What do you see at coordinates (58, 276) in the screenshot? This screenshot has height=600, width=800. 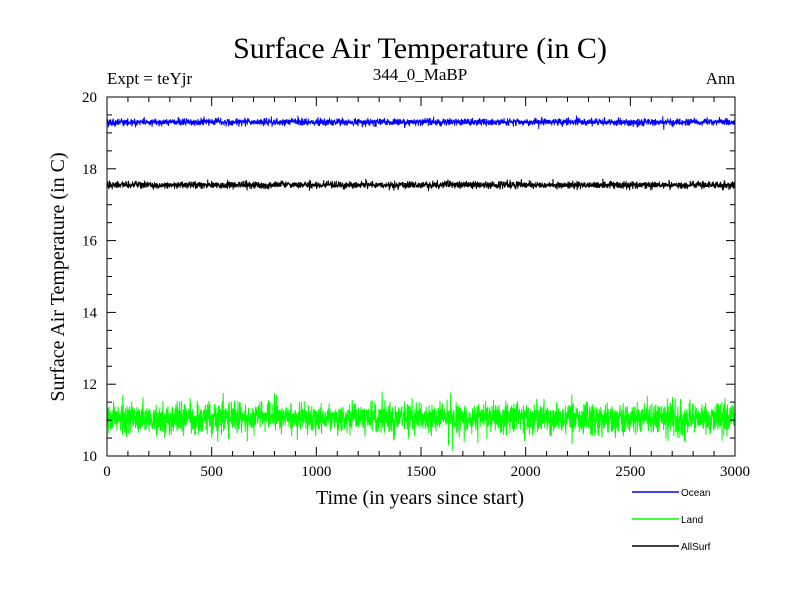 I see `y-axis-label: Surface Air Temperature (in C)` at bounding box center [58, 276].